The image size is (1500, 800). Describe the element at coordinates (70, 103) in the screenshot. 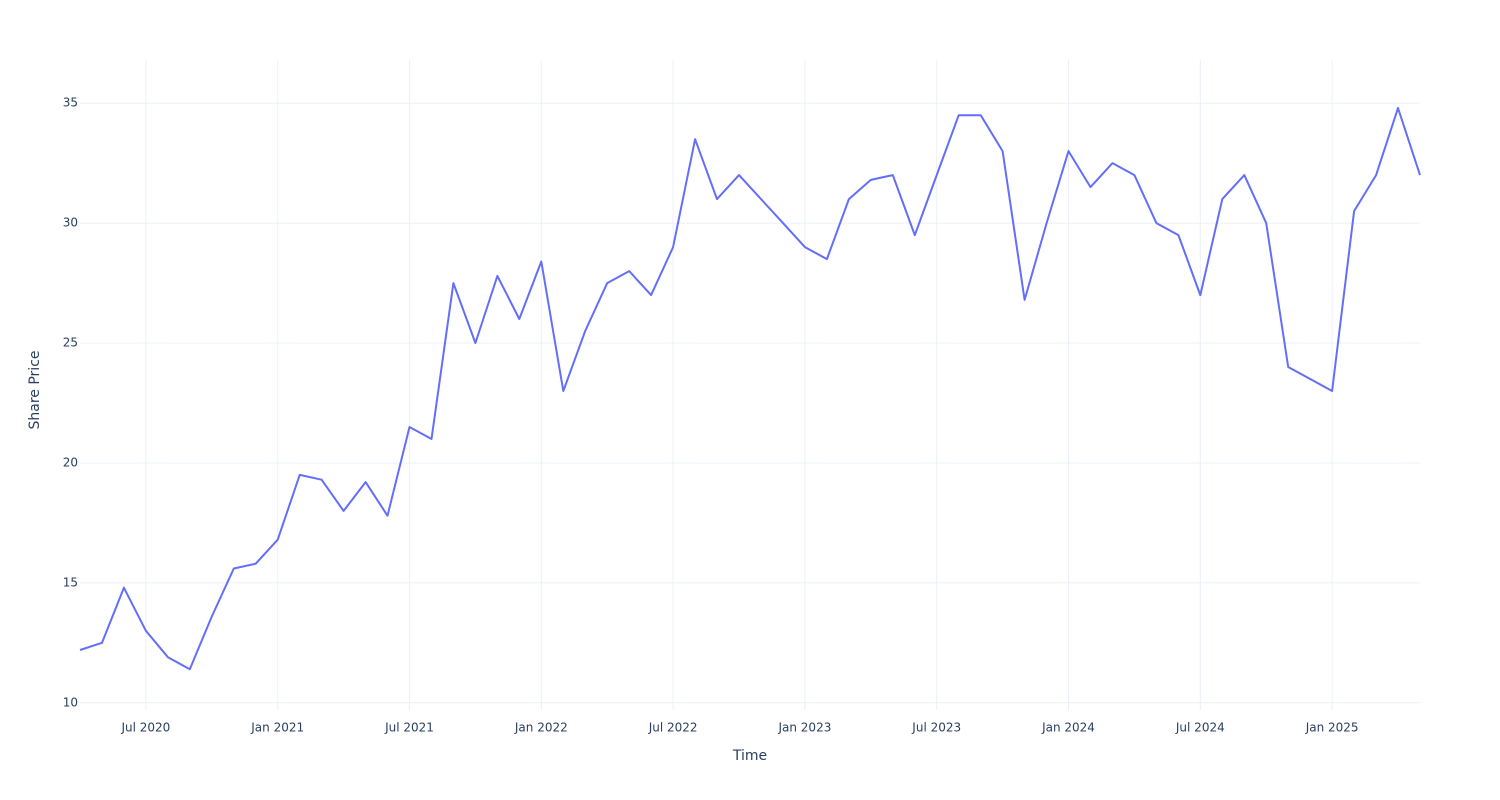

I see `y-tick-label: 35` at that location.